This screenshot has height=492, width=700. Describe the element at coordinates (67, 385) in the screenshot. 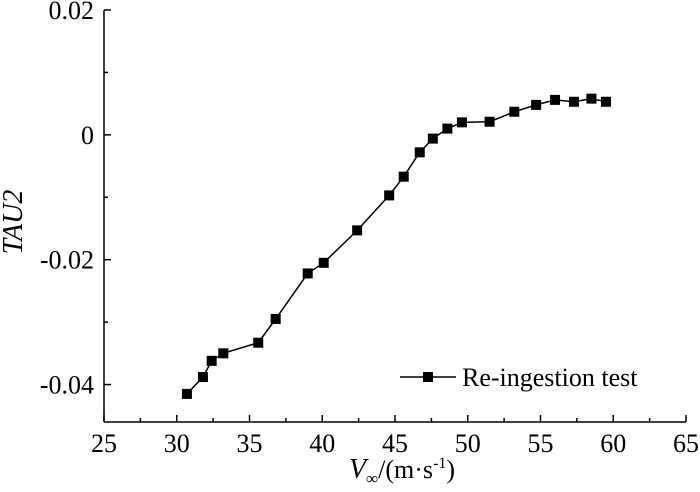

I see `y-tick-label: -0.04` at that location.